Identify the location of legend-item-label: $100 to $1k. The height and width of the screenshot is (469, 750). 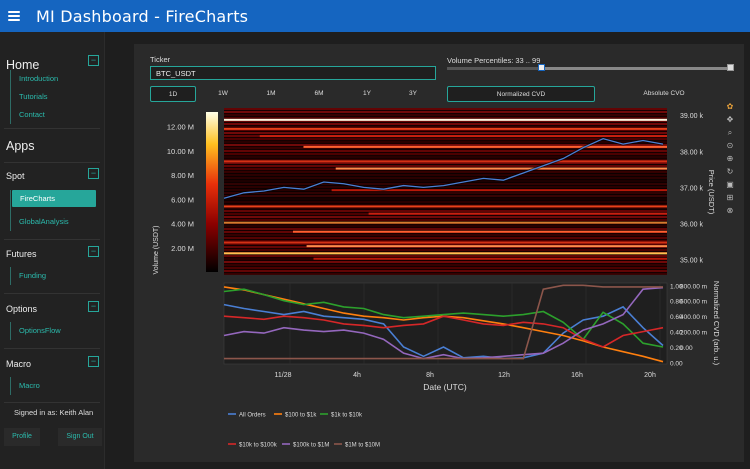
(301, 416).